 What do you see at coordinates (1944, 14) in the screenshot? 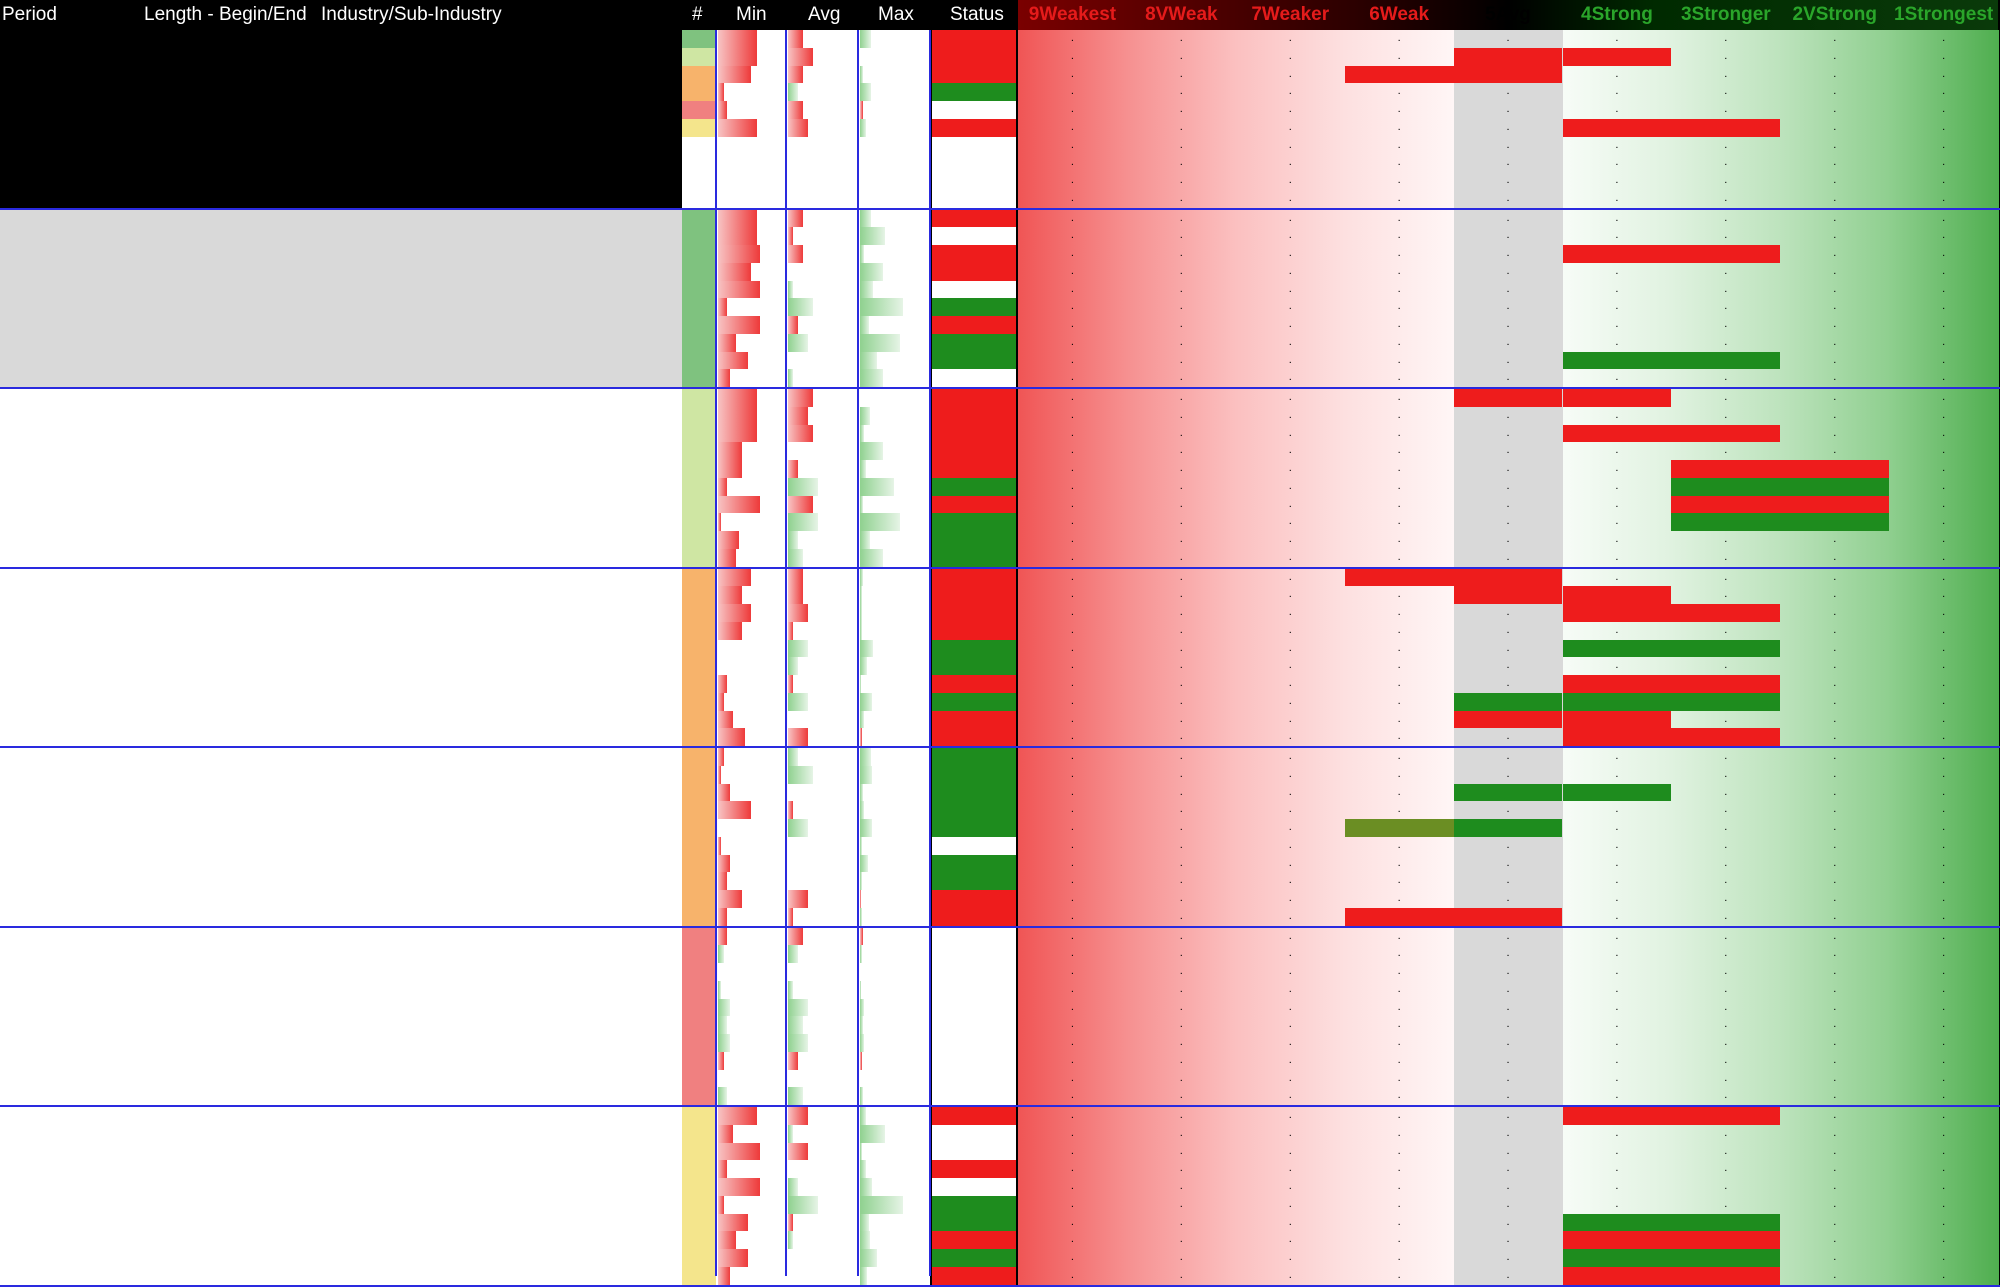
I see `header-bucket-9: 1Strongest` at bounding box center [1944, 14].